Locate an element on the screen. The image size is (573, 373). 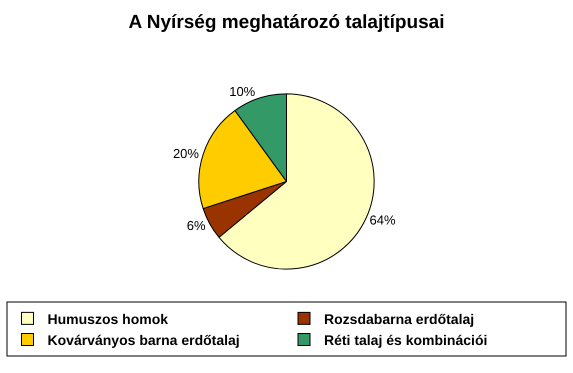
legend-label: Réti talaj és kombinációi is located at coordinates (406, 340).